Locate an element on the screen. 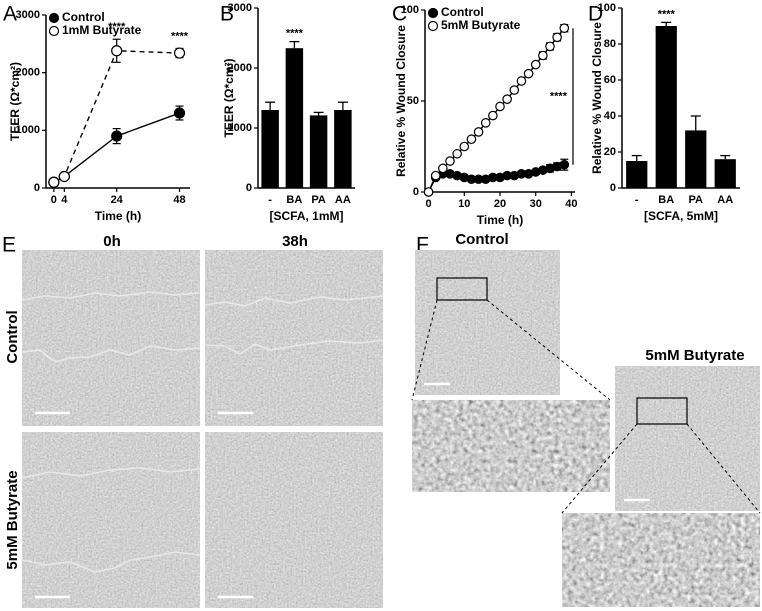 This screenshot has height=611, width=762. x-tick-label: 20 is located at coordinates (500, 204).